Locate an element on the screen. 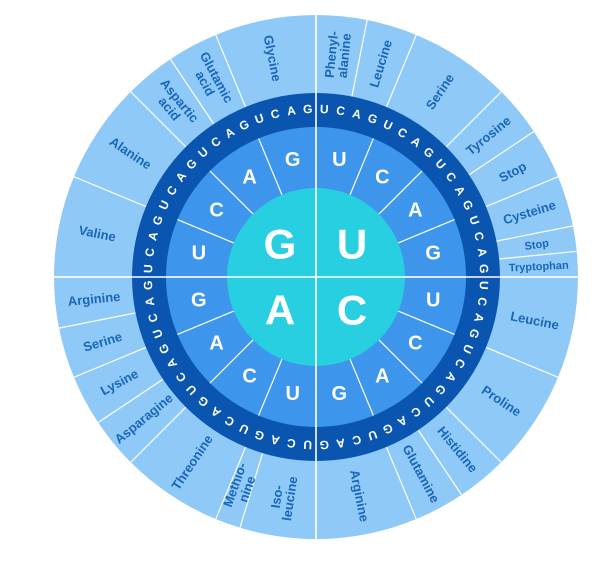  amino-acid-label: Stop is located at coordinates (537, 245).